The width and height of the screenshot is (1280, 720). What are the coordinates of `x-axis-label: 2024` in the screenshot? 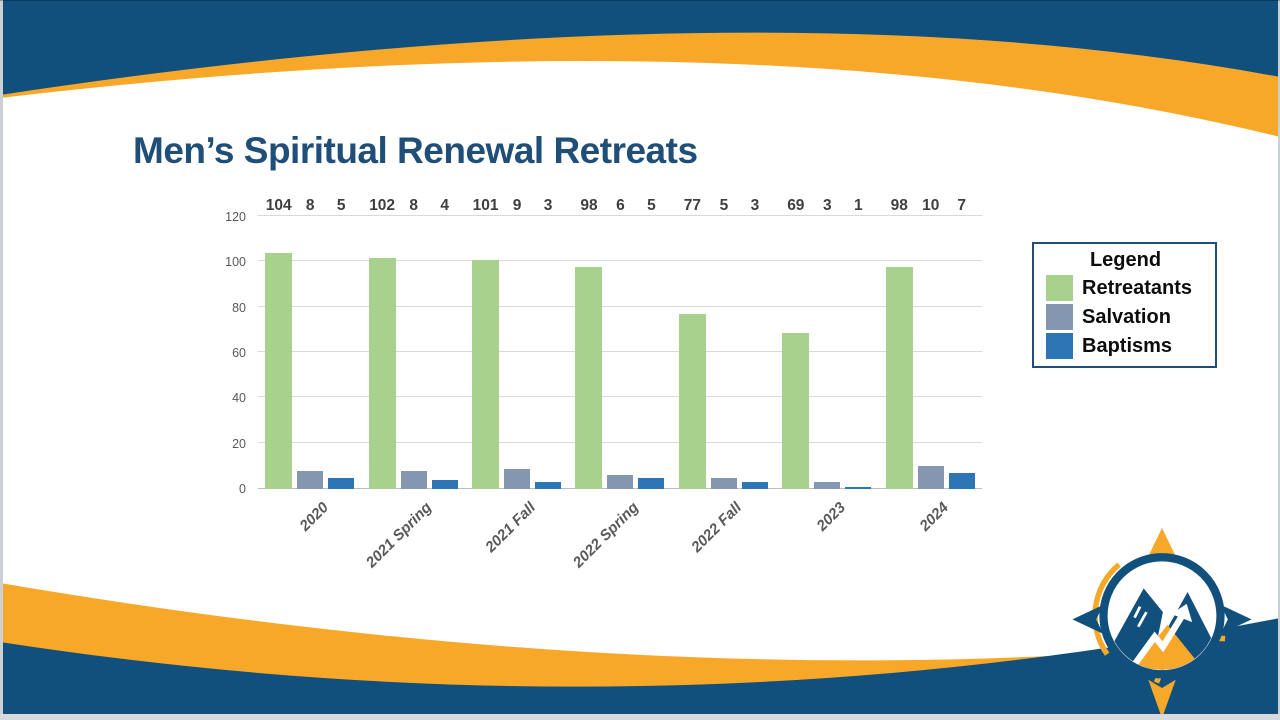 It's located at (934, 517).